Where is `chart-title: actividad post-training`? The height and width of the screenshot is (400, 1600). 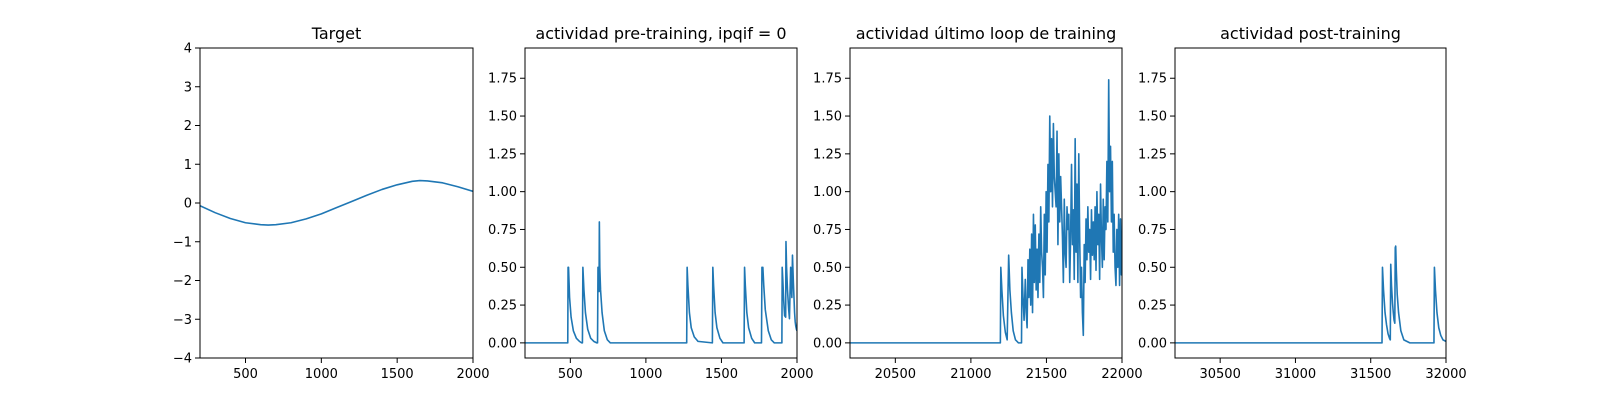
chart-title: actividad post-training is located at coordinates (1310, 33).